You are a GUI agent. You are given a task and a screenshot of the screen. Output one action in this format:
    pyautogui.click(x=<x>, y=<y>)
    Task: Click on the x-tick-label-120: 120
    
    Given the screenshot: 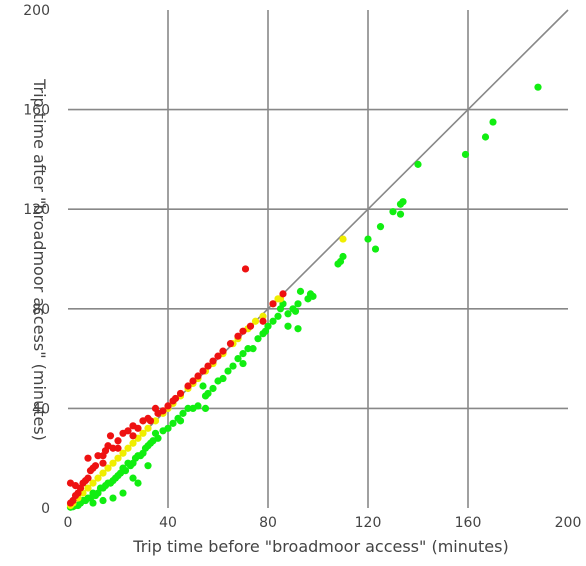 What is the action you would take?
    pyautogui.click(x=368, y=523)
    